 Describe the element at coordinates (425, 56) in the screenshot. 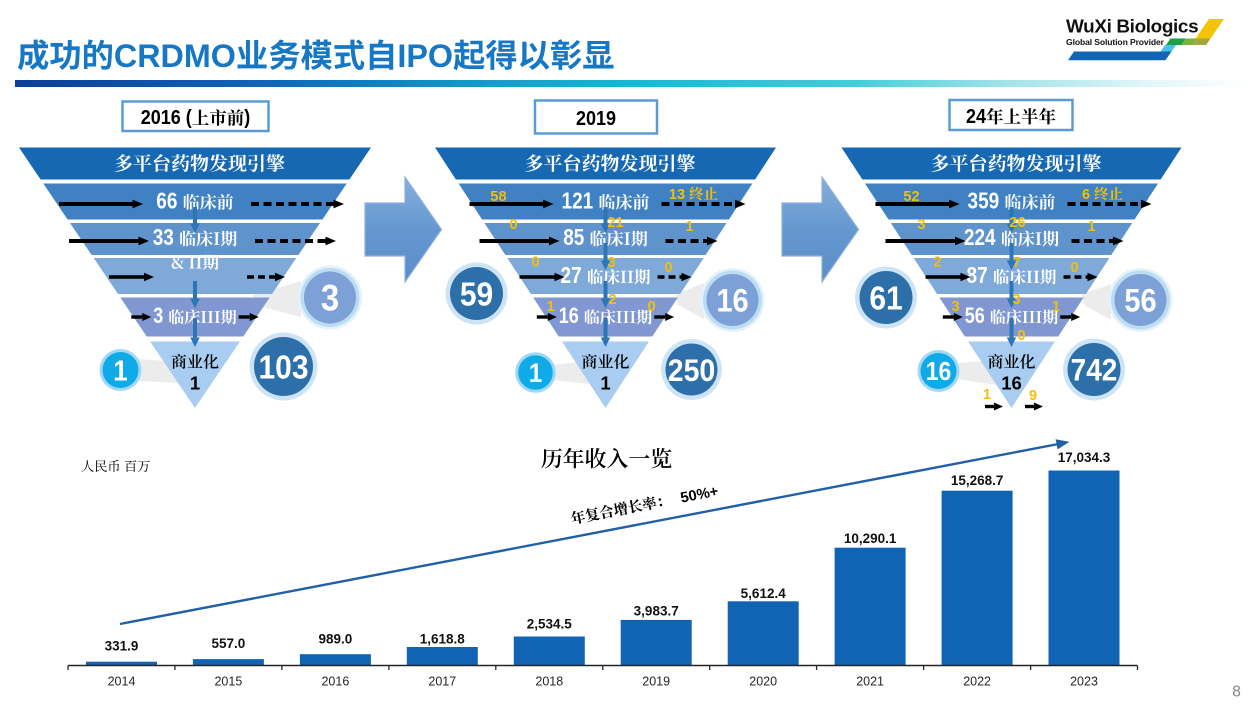

I see `svg-text: IPO` at that location.